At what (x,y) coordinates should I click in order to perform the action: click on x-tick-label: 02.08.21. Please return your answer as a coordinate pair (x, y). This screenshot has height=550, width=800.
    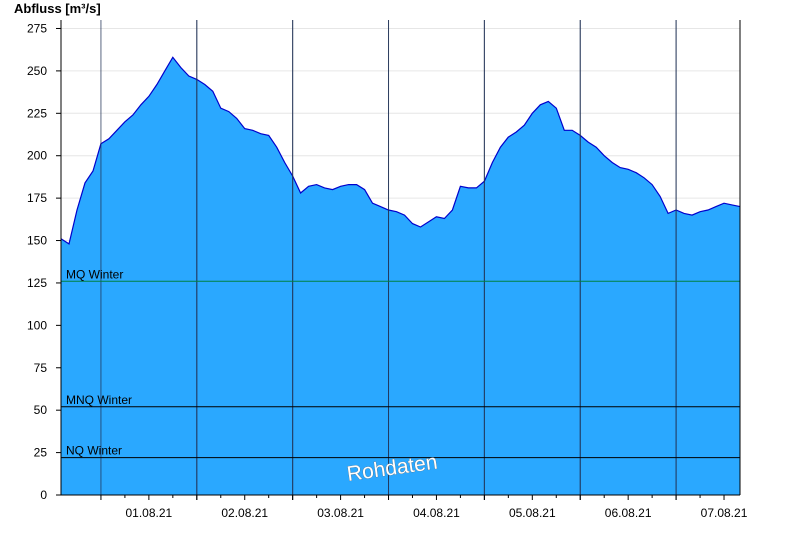
    Looking at the image, I should click on (244, 513).